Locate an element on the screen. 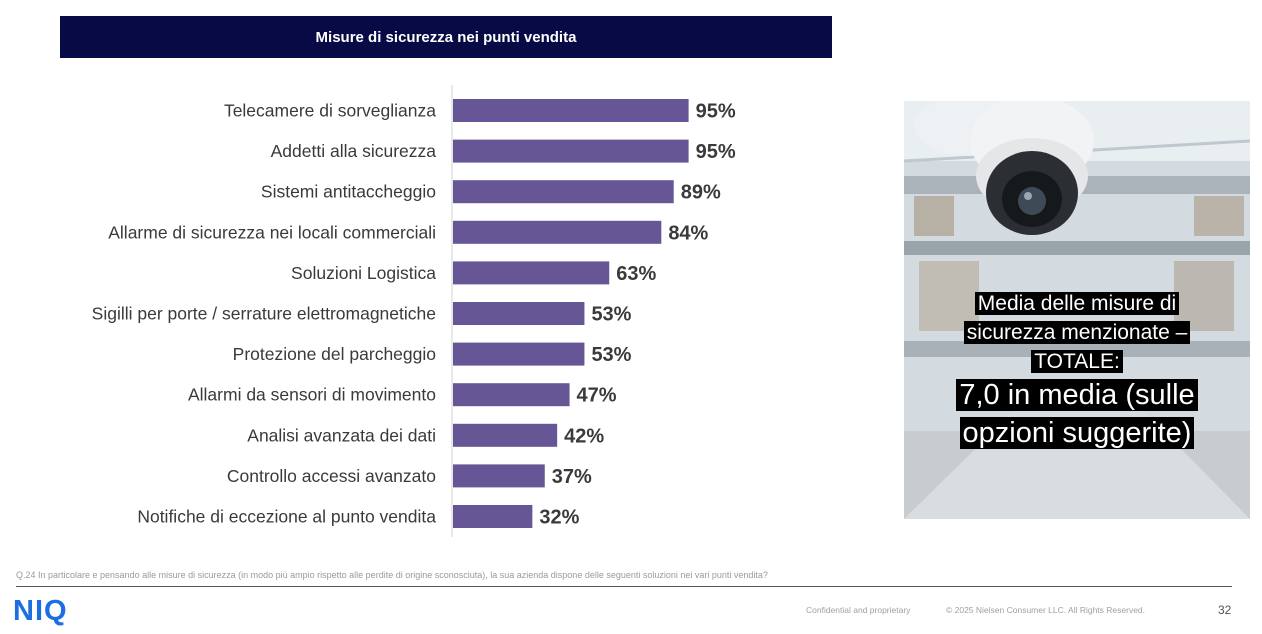 The image size is (1262, 634). value-label: 84% is located at coordinates (688, 233).